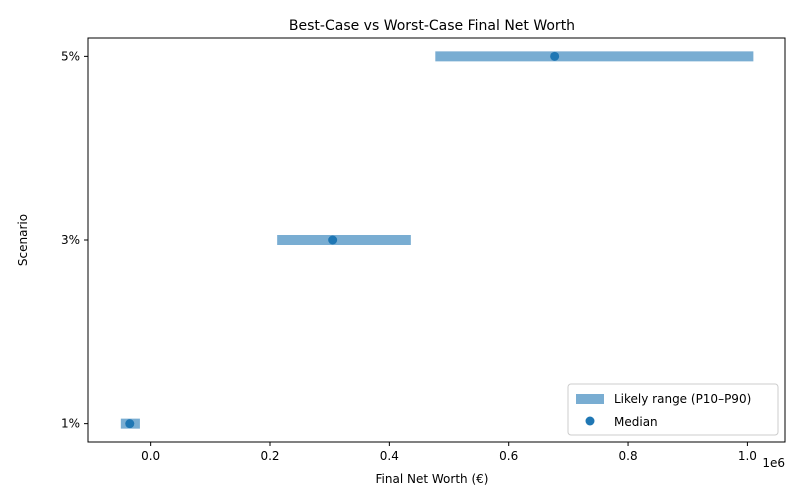 The image size is (800, 500). Describe the element at coordinates (590, 421) in the screenshot. I see `legend-median-swatch` at that location.